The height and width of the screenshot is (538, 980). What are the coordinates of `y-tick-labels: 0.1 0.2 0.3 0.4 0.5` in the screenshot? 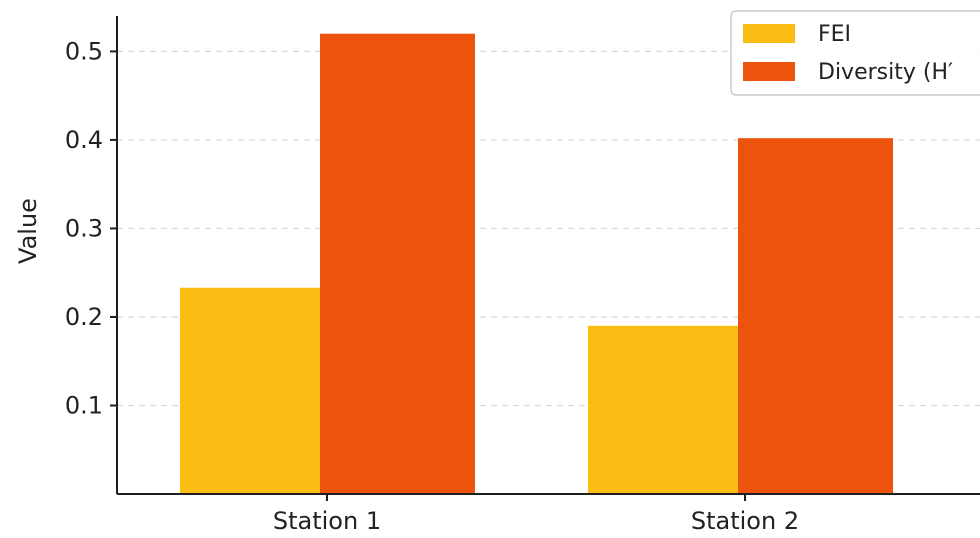 It's located at (91, 228).